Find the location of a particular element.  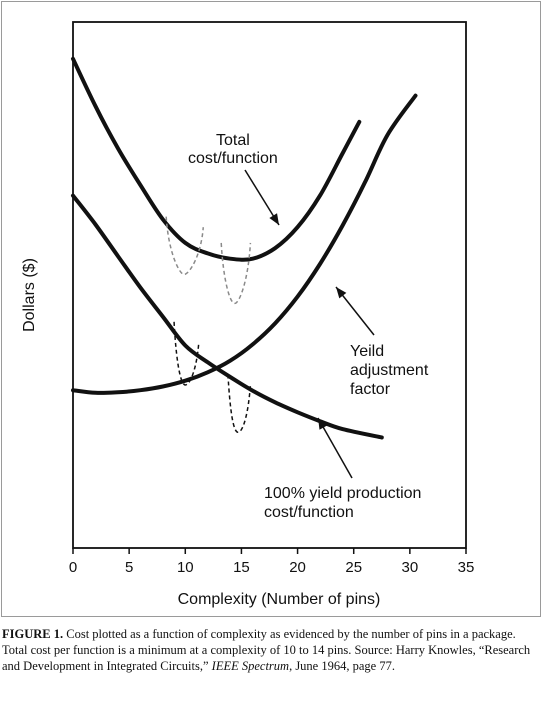

annotation-yield-line1: Yeild is located at coordinates (367, 351).